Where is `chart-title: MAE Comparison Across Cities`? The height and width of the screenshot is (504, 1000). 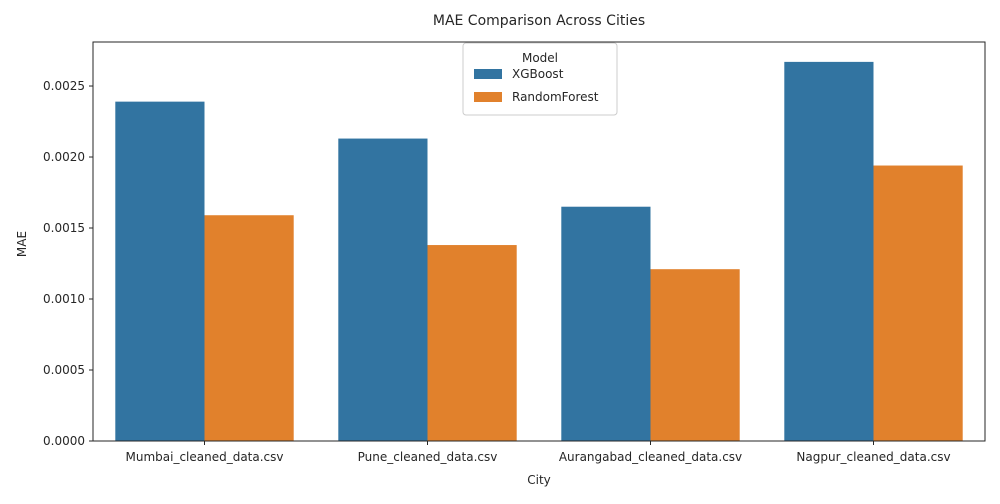 chart-title: MAE Comparison Across Cities is located at coordinates (539, 21).